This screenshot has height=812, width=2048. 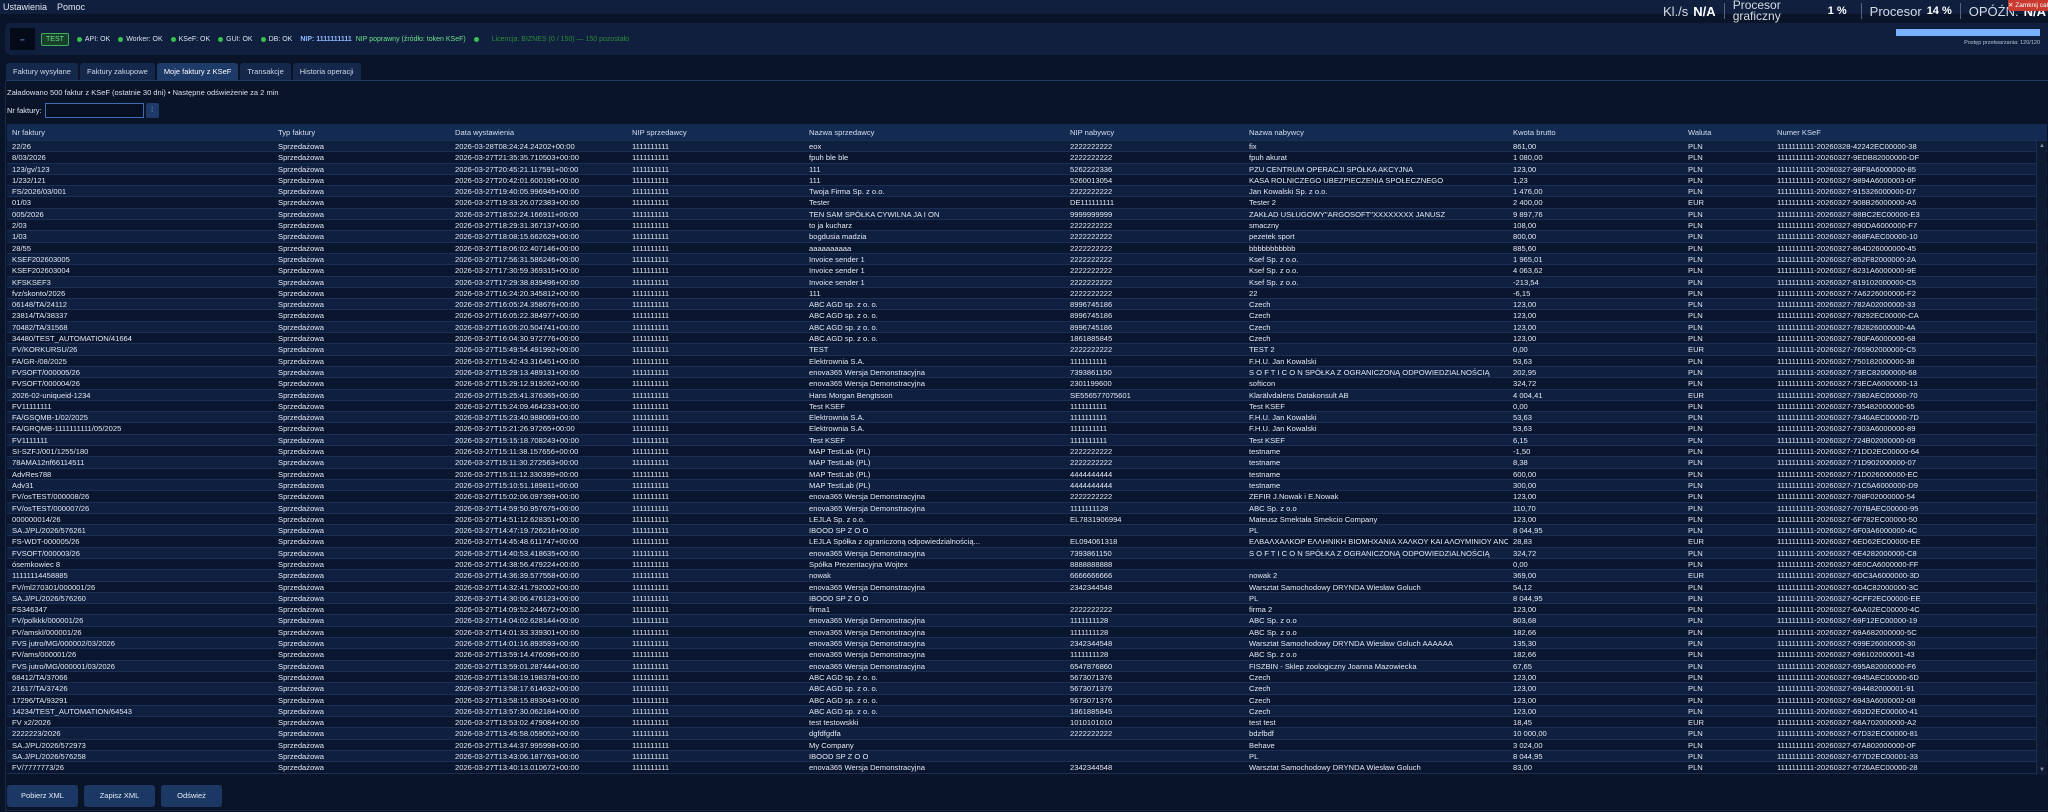 I want to click on tab-operation-history: Historia operacji, so click(x=326, y=72).